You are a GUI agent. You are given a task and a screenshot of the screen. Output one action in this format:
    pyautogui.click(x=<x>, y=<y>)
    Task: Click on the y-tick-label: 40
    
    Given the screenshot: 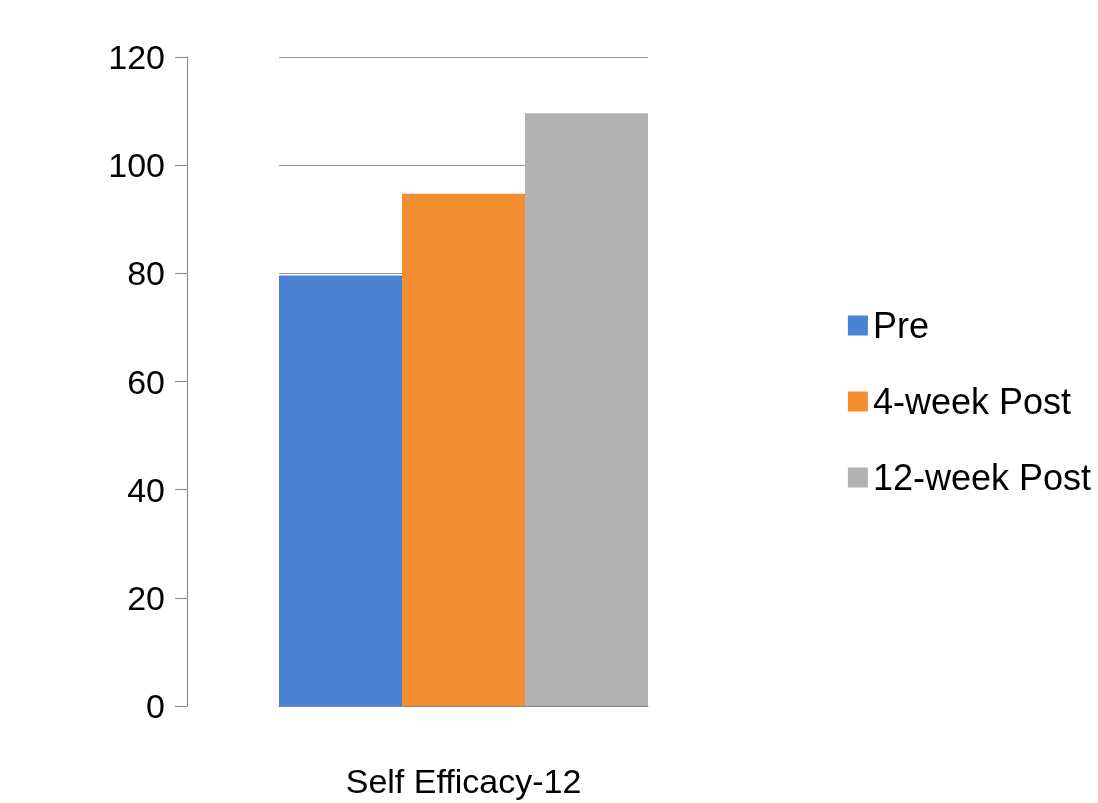 What is the action you would take?
    pyautogui.click(x=146, y=489)
    